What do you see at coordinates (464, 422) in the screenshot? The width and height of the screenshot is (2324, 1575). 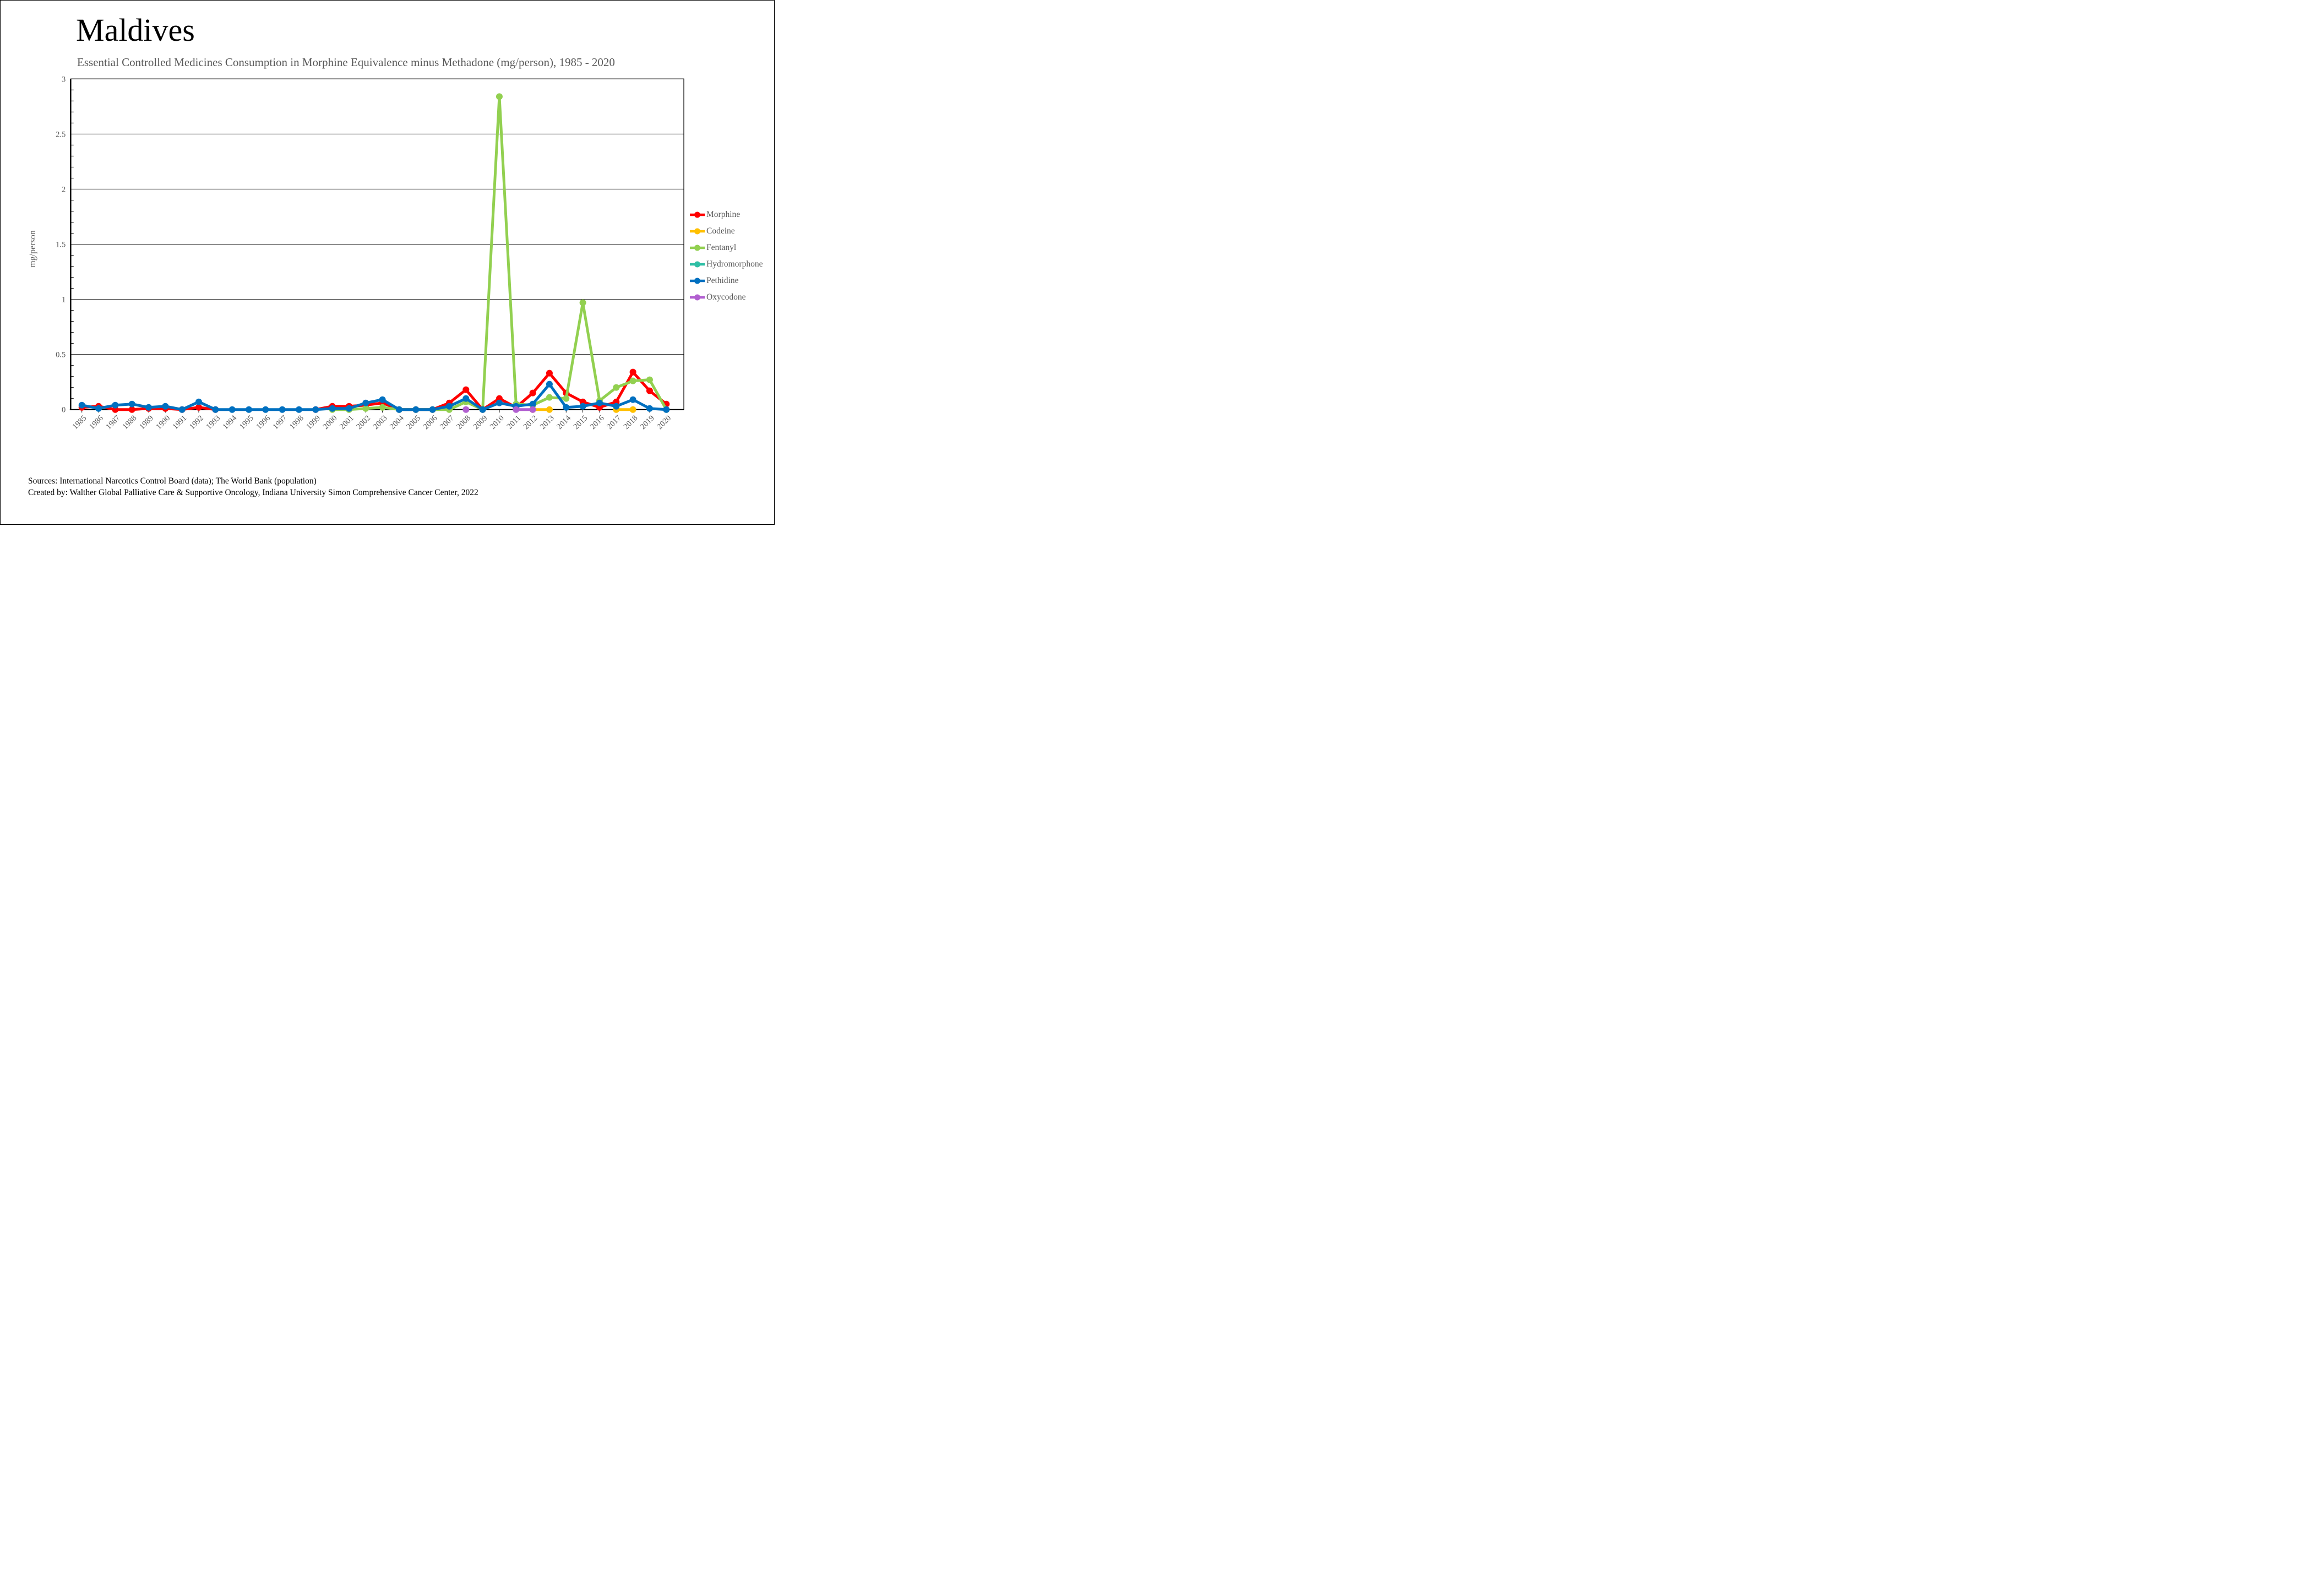 I see `svg-text: 2008` at bounding box center [464, 422].